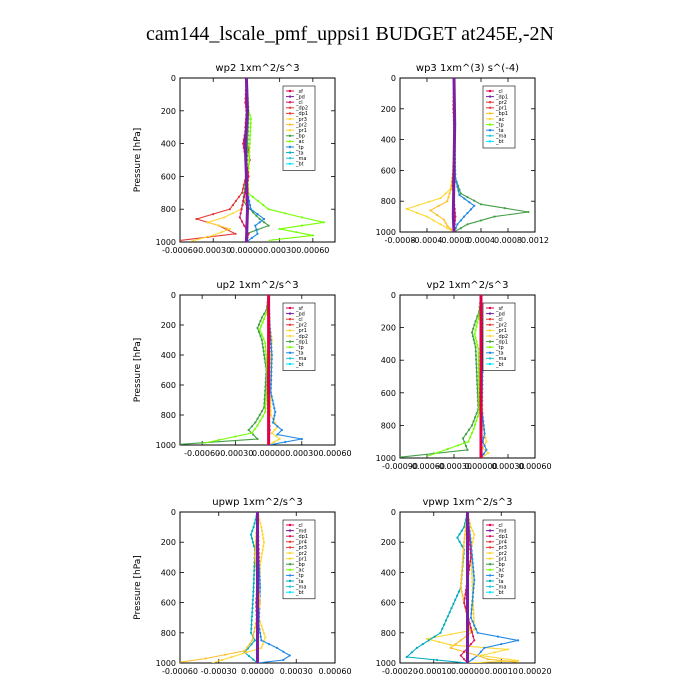  I want to click on series-point-bp1, so click(504, 208).